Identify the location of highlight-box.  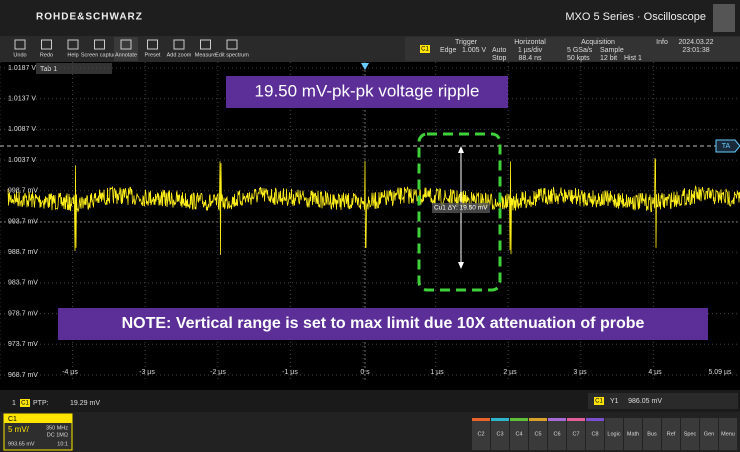
(459, 212).